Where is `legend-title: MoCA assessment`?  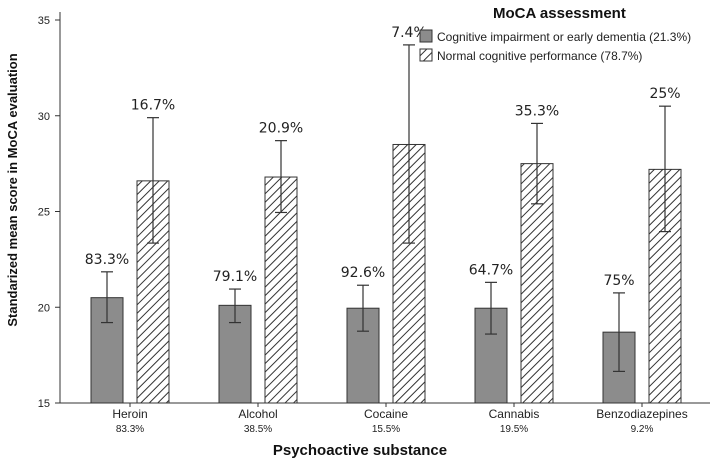
legend-title: MoCA assessment is located at coordinates (559, 13).